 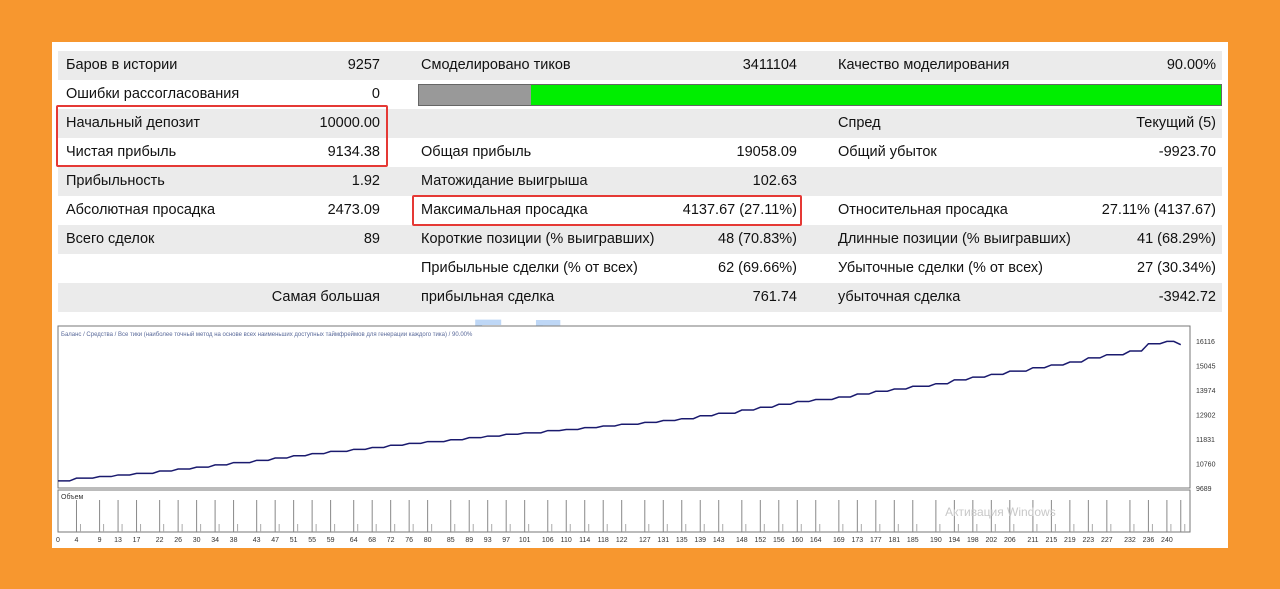 I want to click on stat-value: 27 (30.34%), so click(x=1176, y=268).